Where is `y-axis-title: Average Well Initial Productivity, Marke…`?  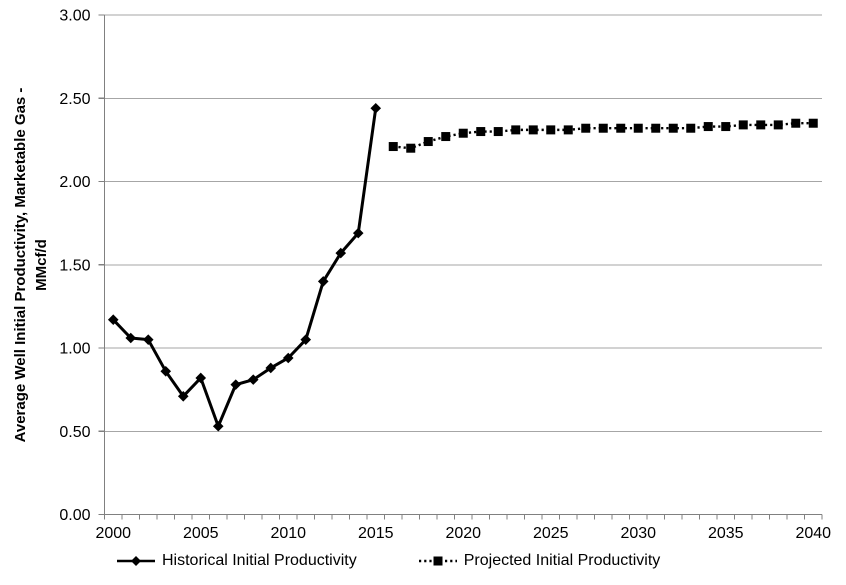
y-axis-title: Average Well Initial Productivity, Marke… is located at coordinates (31, 265).